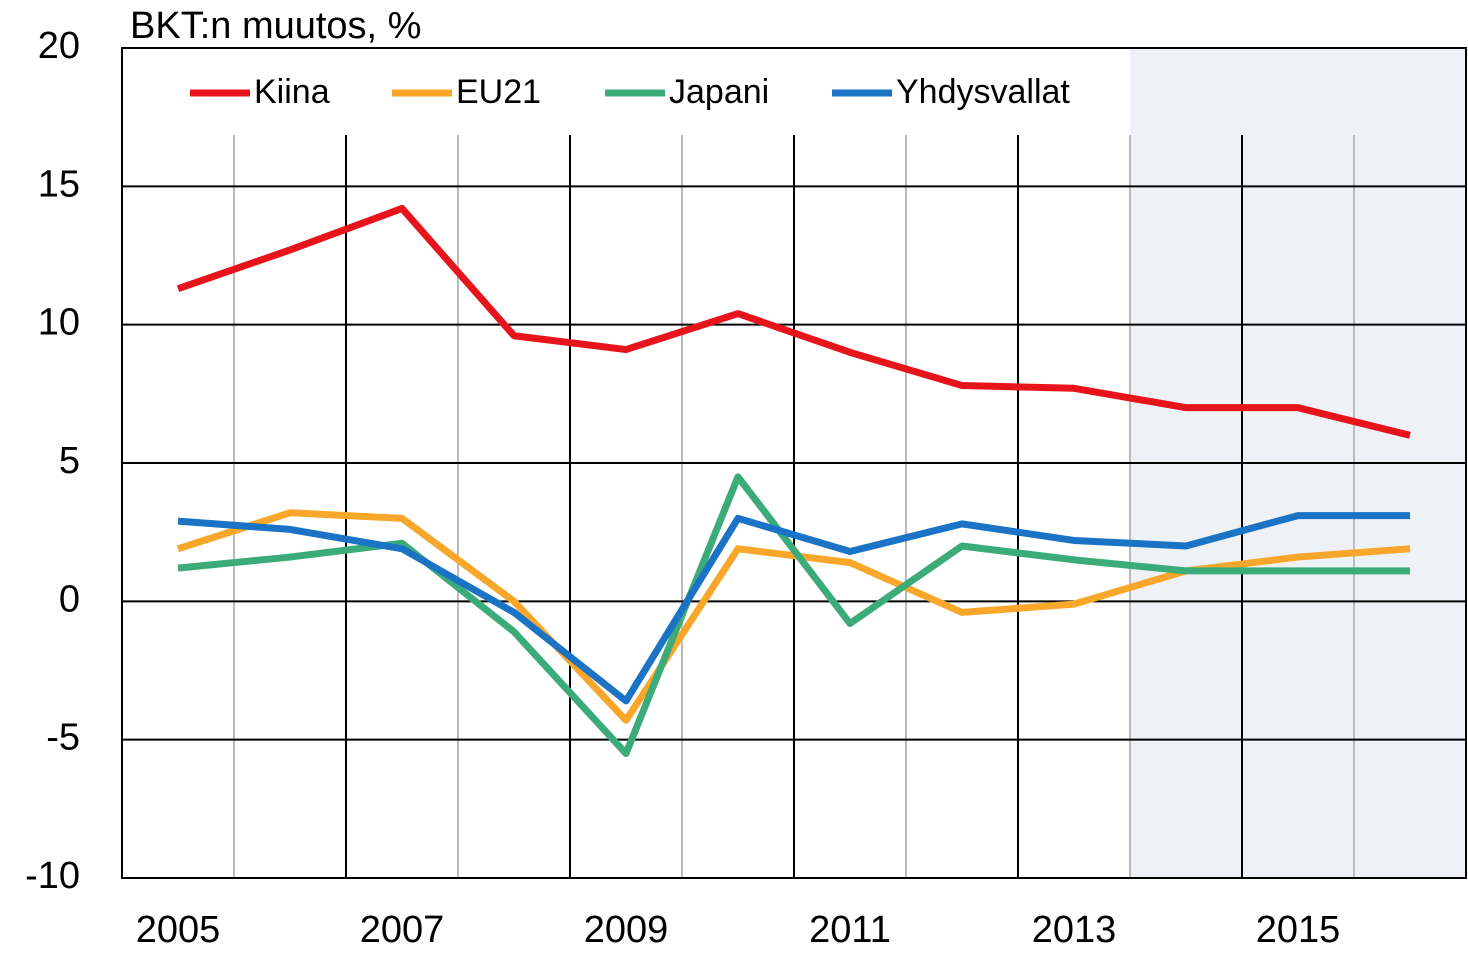 The width and height of the screenshot is (1468, 953). I want to click on chart-title: BKT:n muutos, %, so click(275, 26).